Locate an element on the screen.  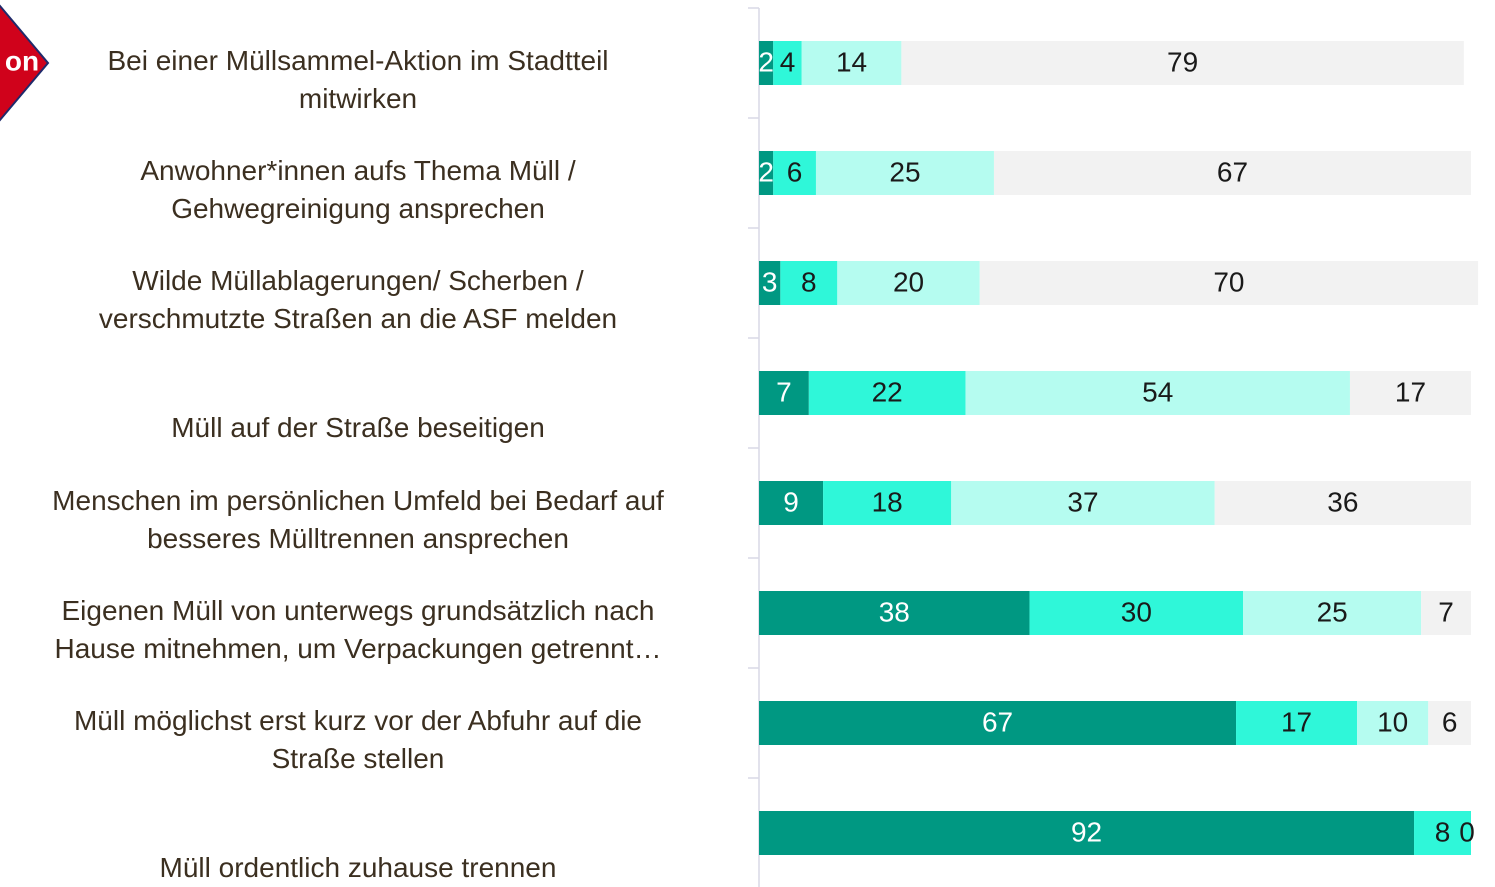
data-label: 79 is located at coordinates (1182, 61).